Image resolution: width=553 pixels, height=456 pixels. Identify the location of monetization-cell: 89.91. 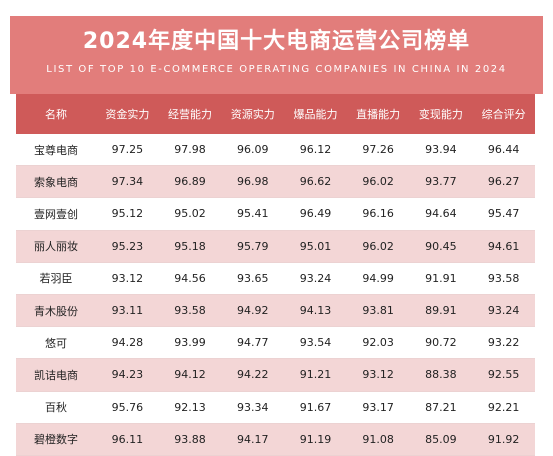
(441, 311).